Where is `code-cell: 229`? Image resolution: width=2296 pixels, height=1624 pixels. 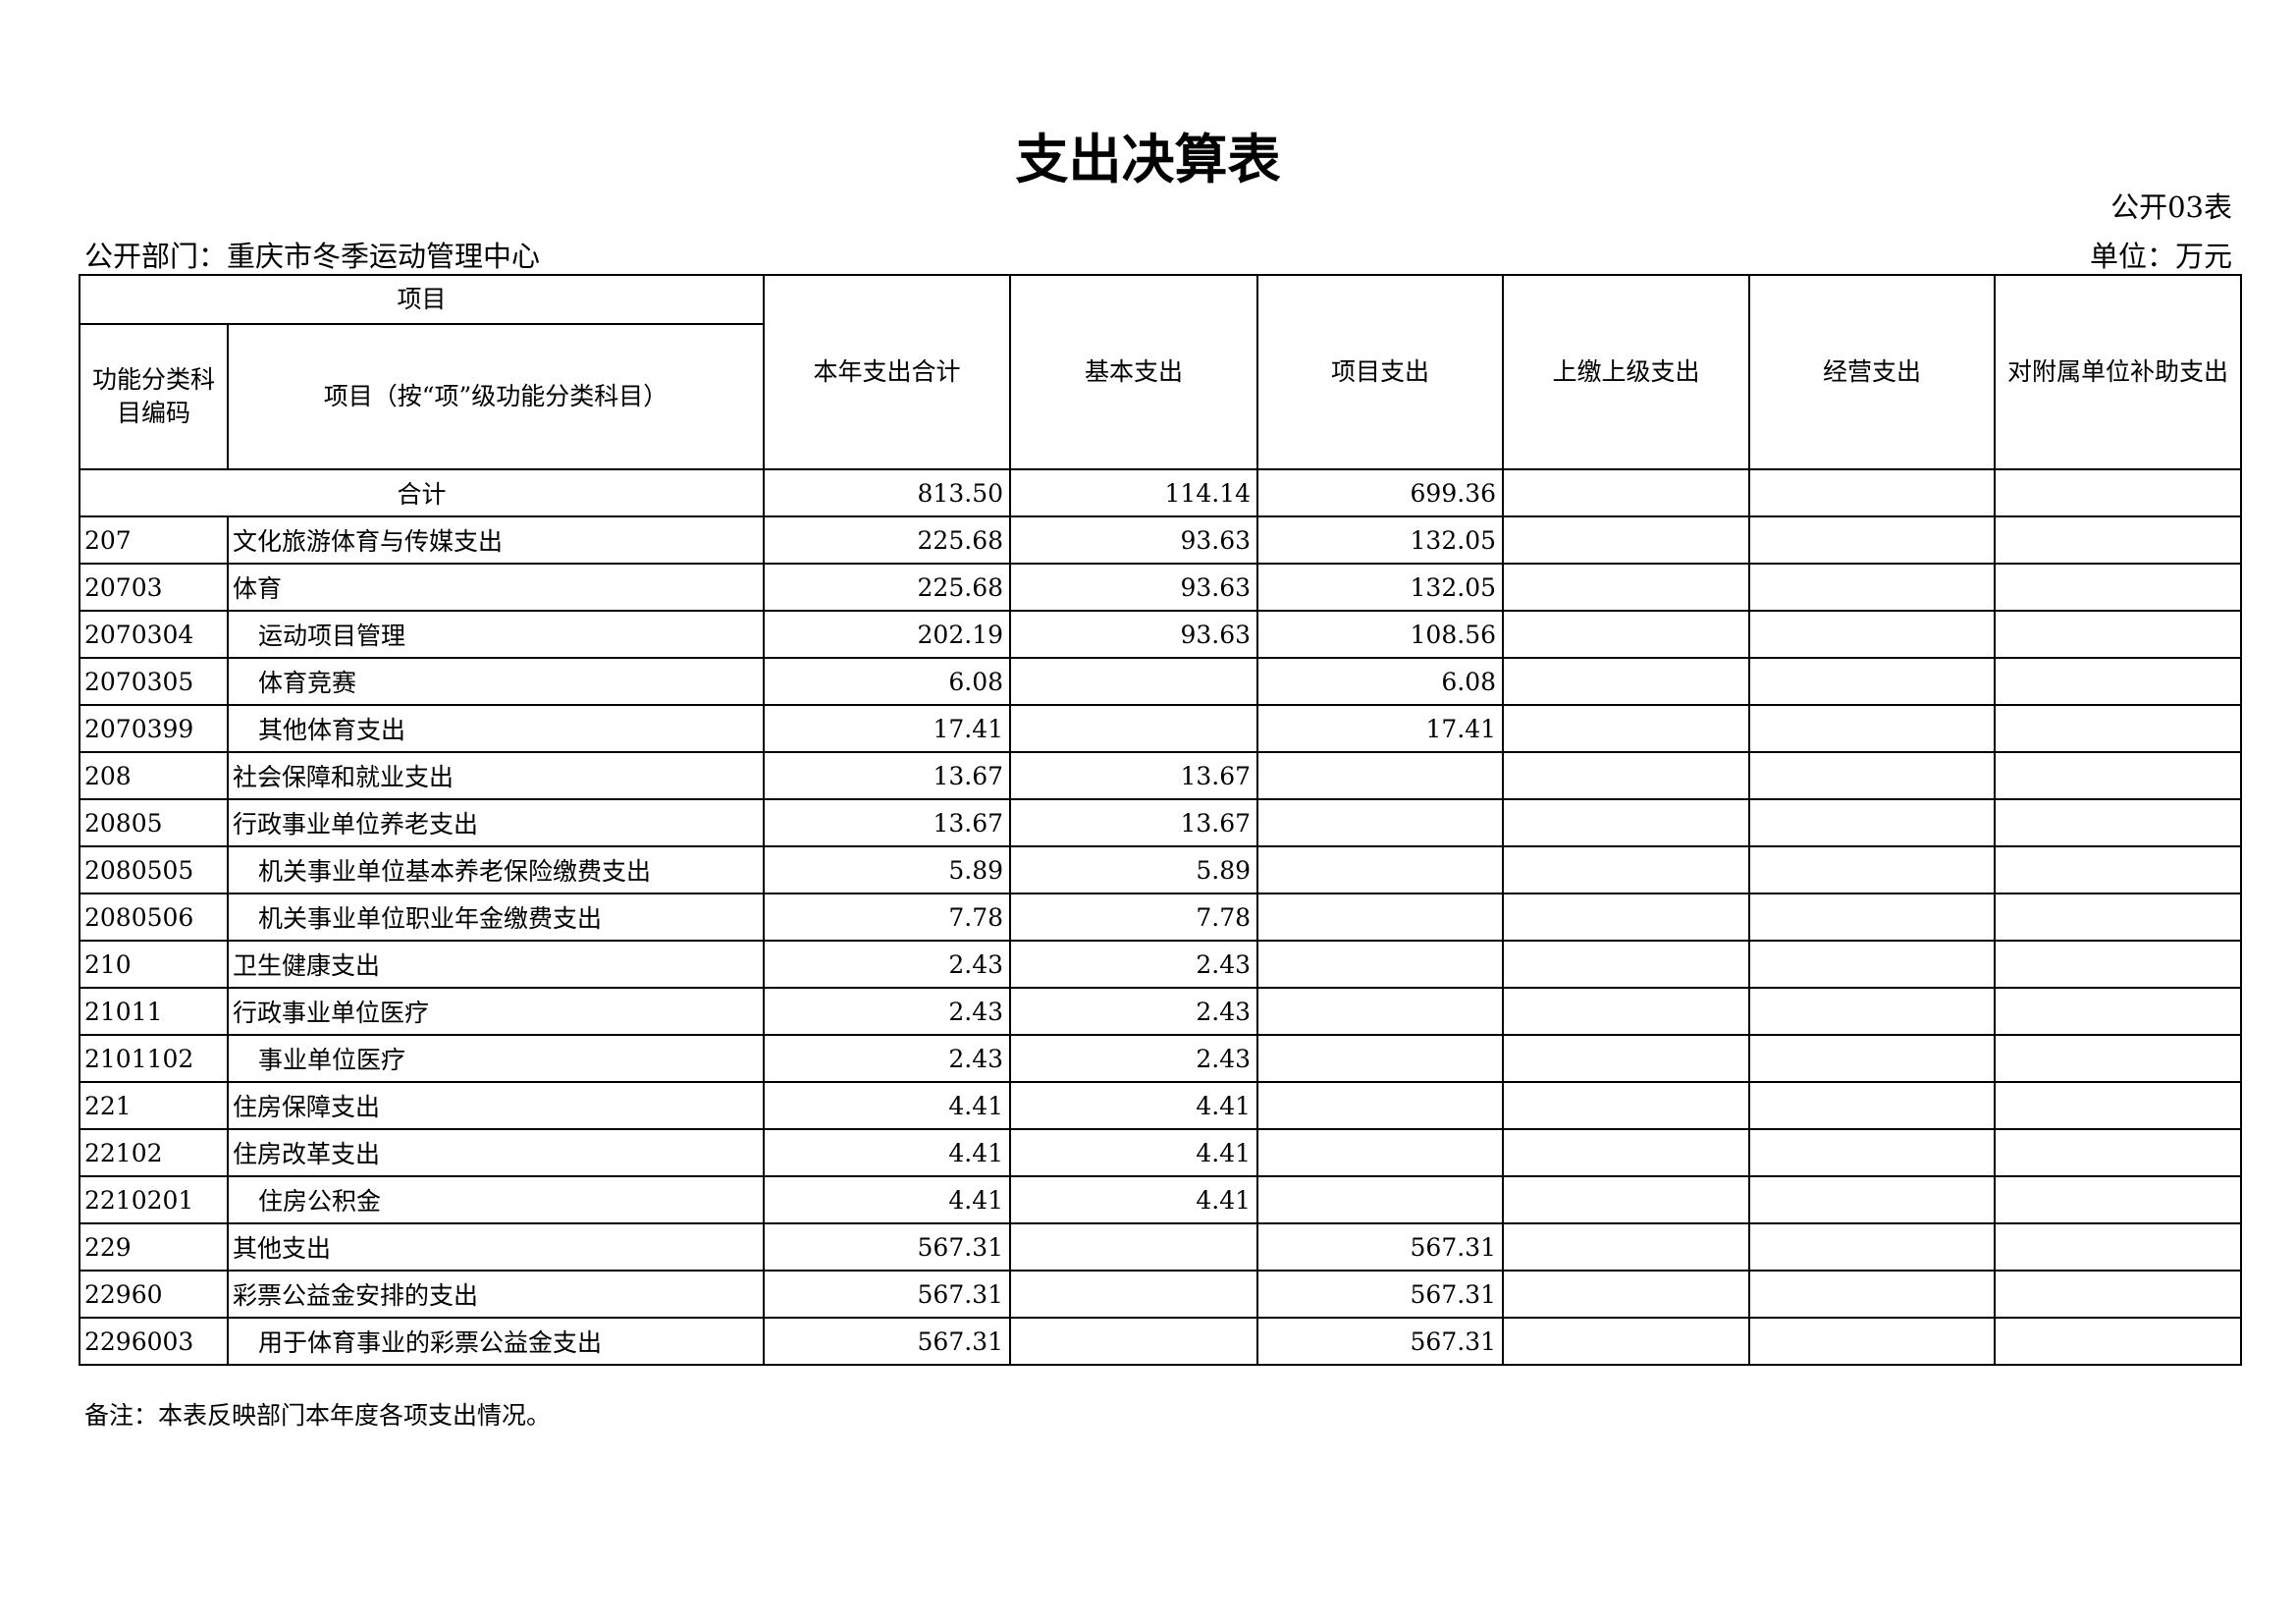 code-cell: 229 is located at coordinates (154, 1247).